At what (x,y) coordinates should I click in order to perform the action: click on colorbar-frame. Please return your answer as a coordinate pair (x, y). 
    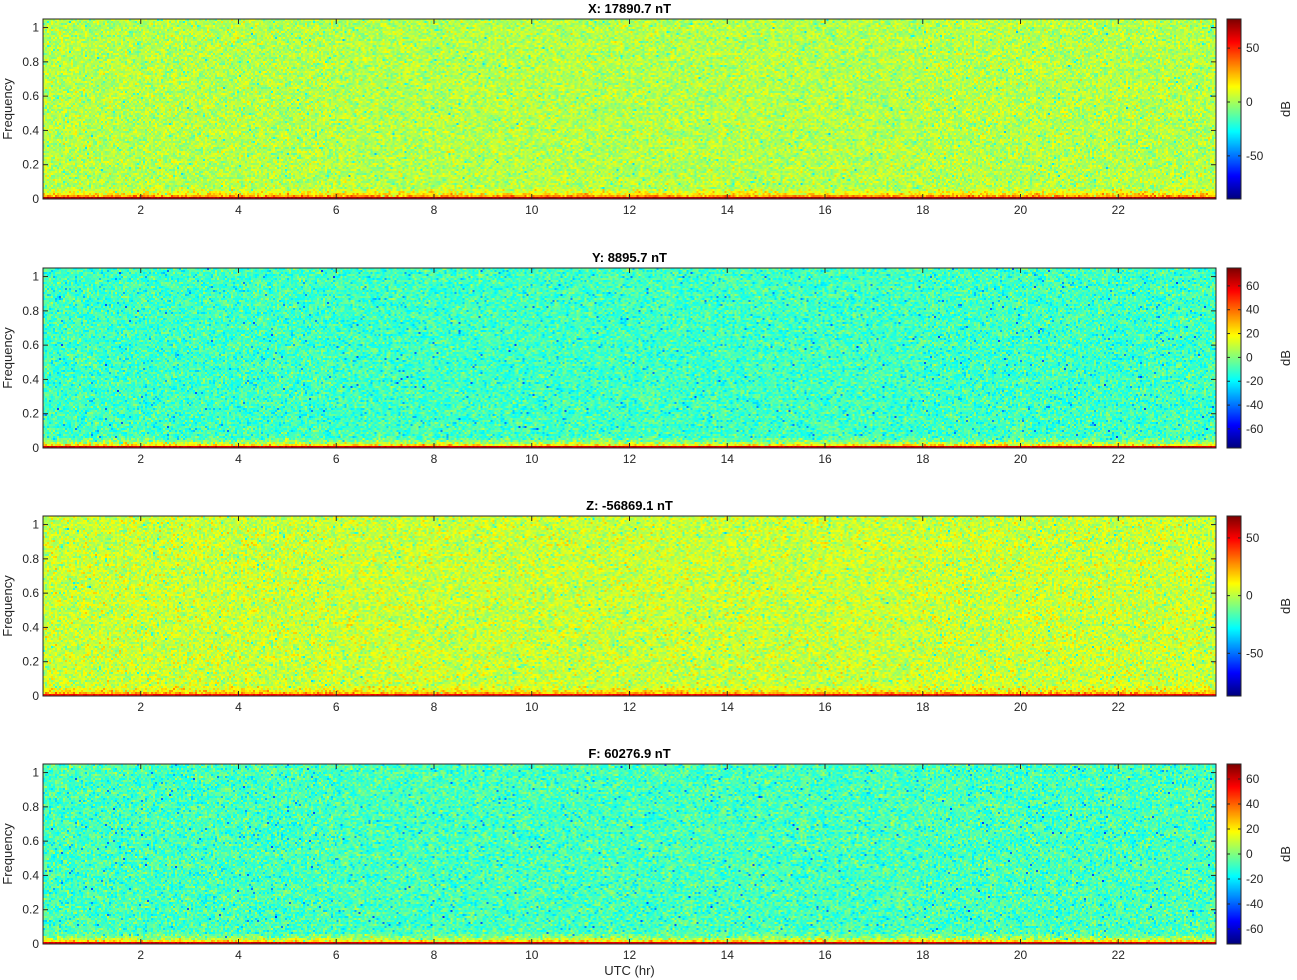
    Looking at the image, I should click on (1234, 109).